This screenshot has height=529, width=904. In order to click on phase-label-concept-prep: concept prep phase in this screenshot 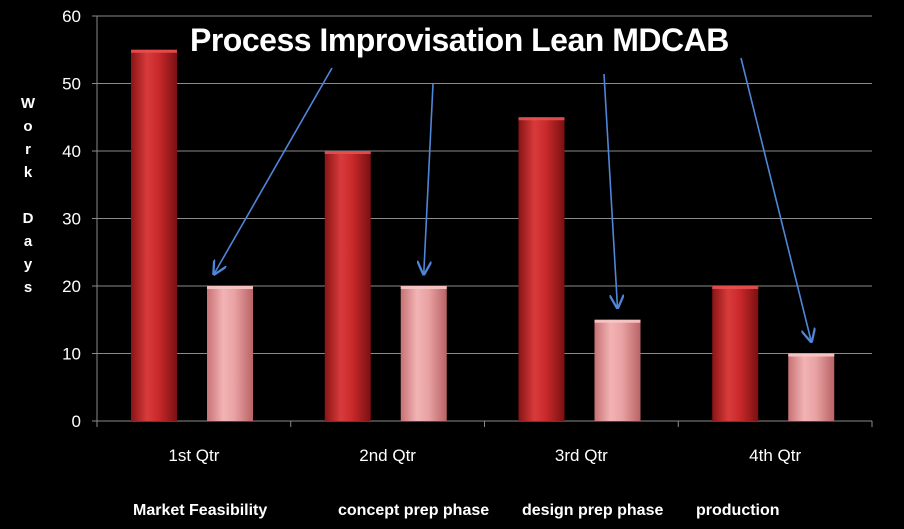, I will do `click(414, 510)`.